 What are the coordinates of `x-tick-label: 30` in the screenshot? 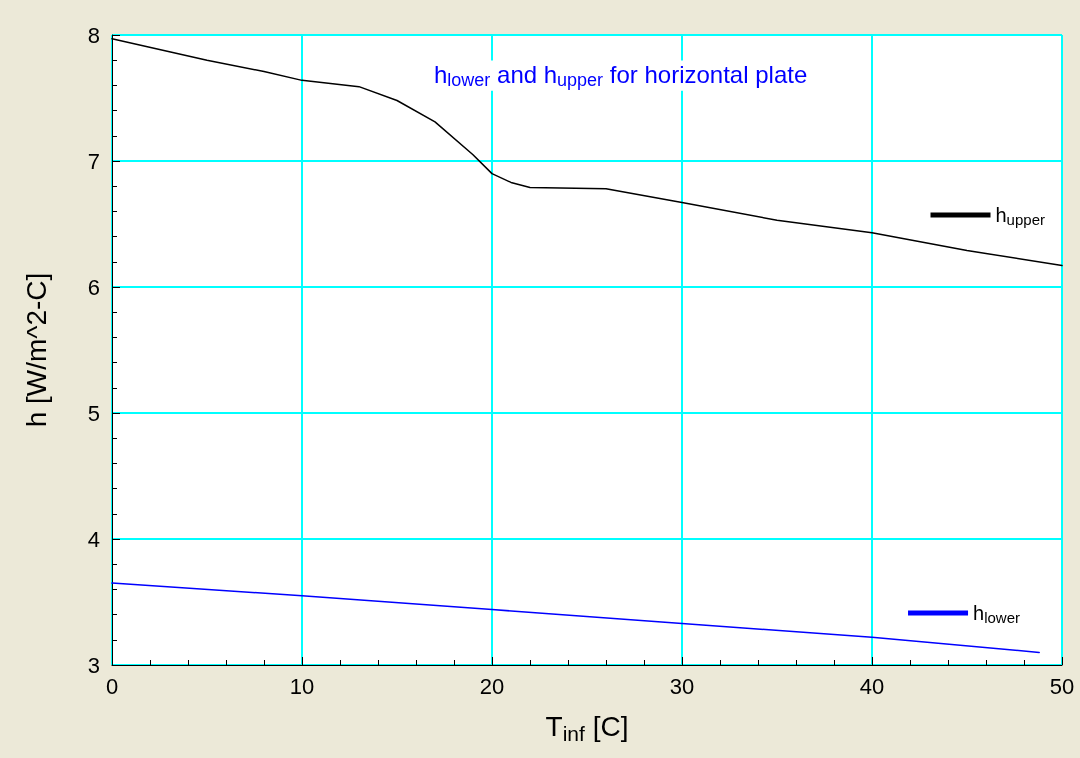 It's located at (682, 686).